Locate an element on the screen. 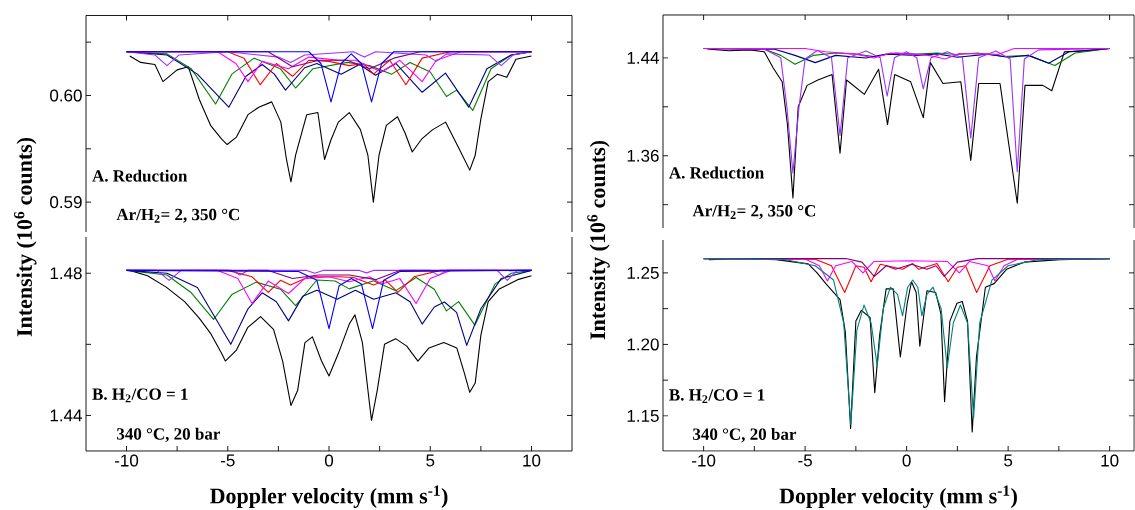 The image size is (1135, 510). y-tick-label: 1.15 is located at coordinates (643, 416).